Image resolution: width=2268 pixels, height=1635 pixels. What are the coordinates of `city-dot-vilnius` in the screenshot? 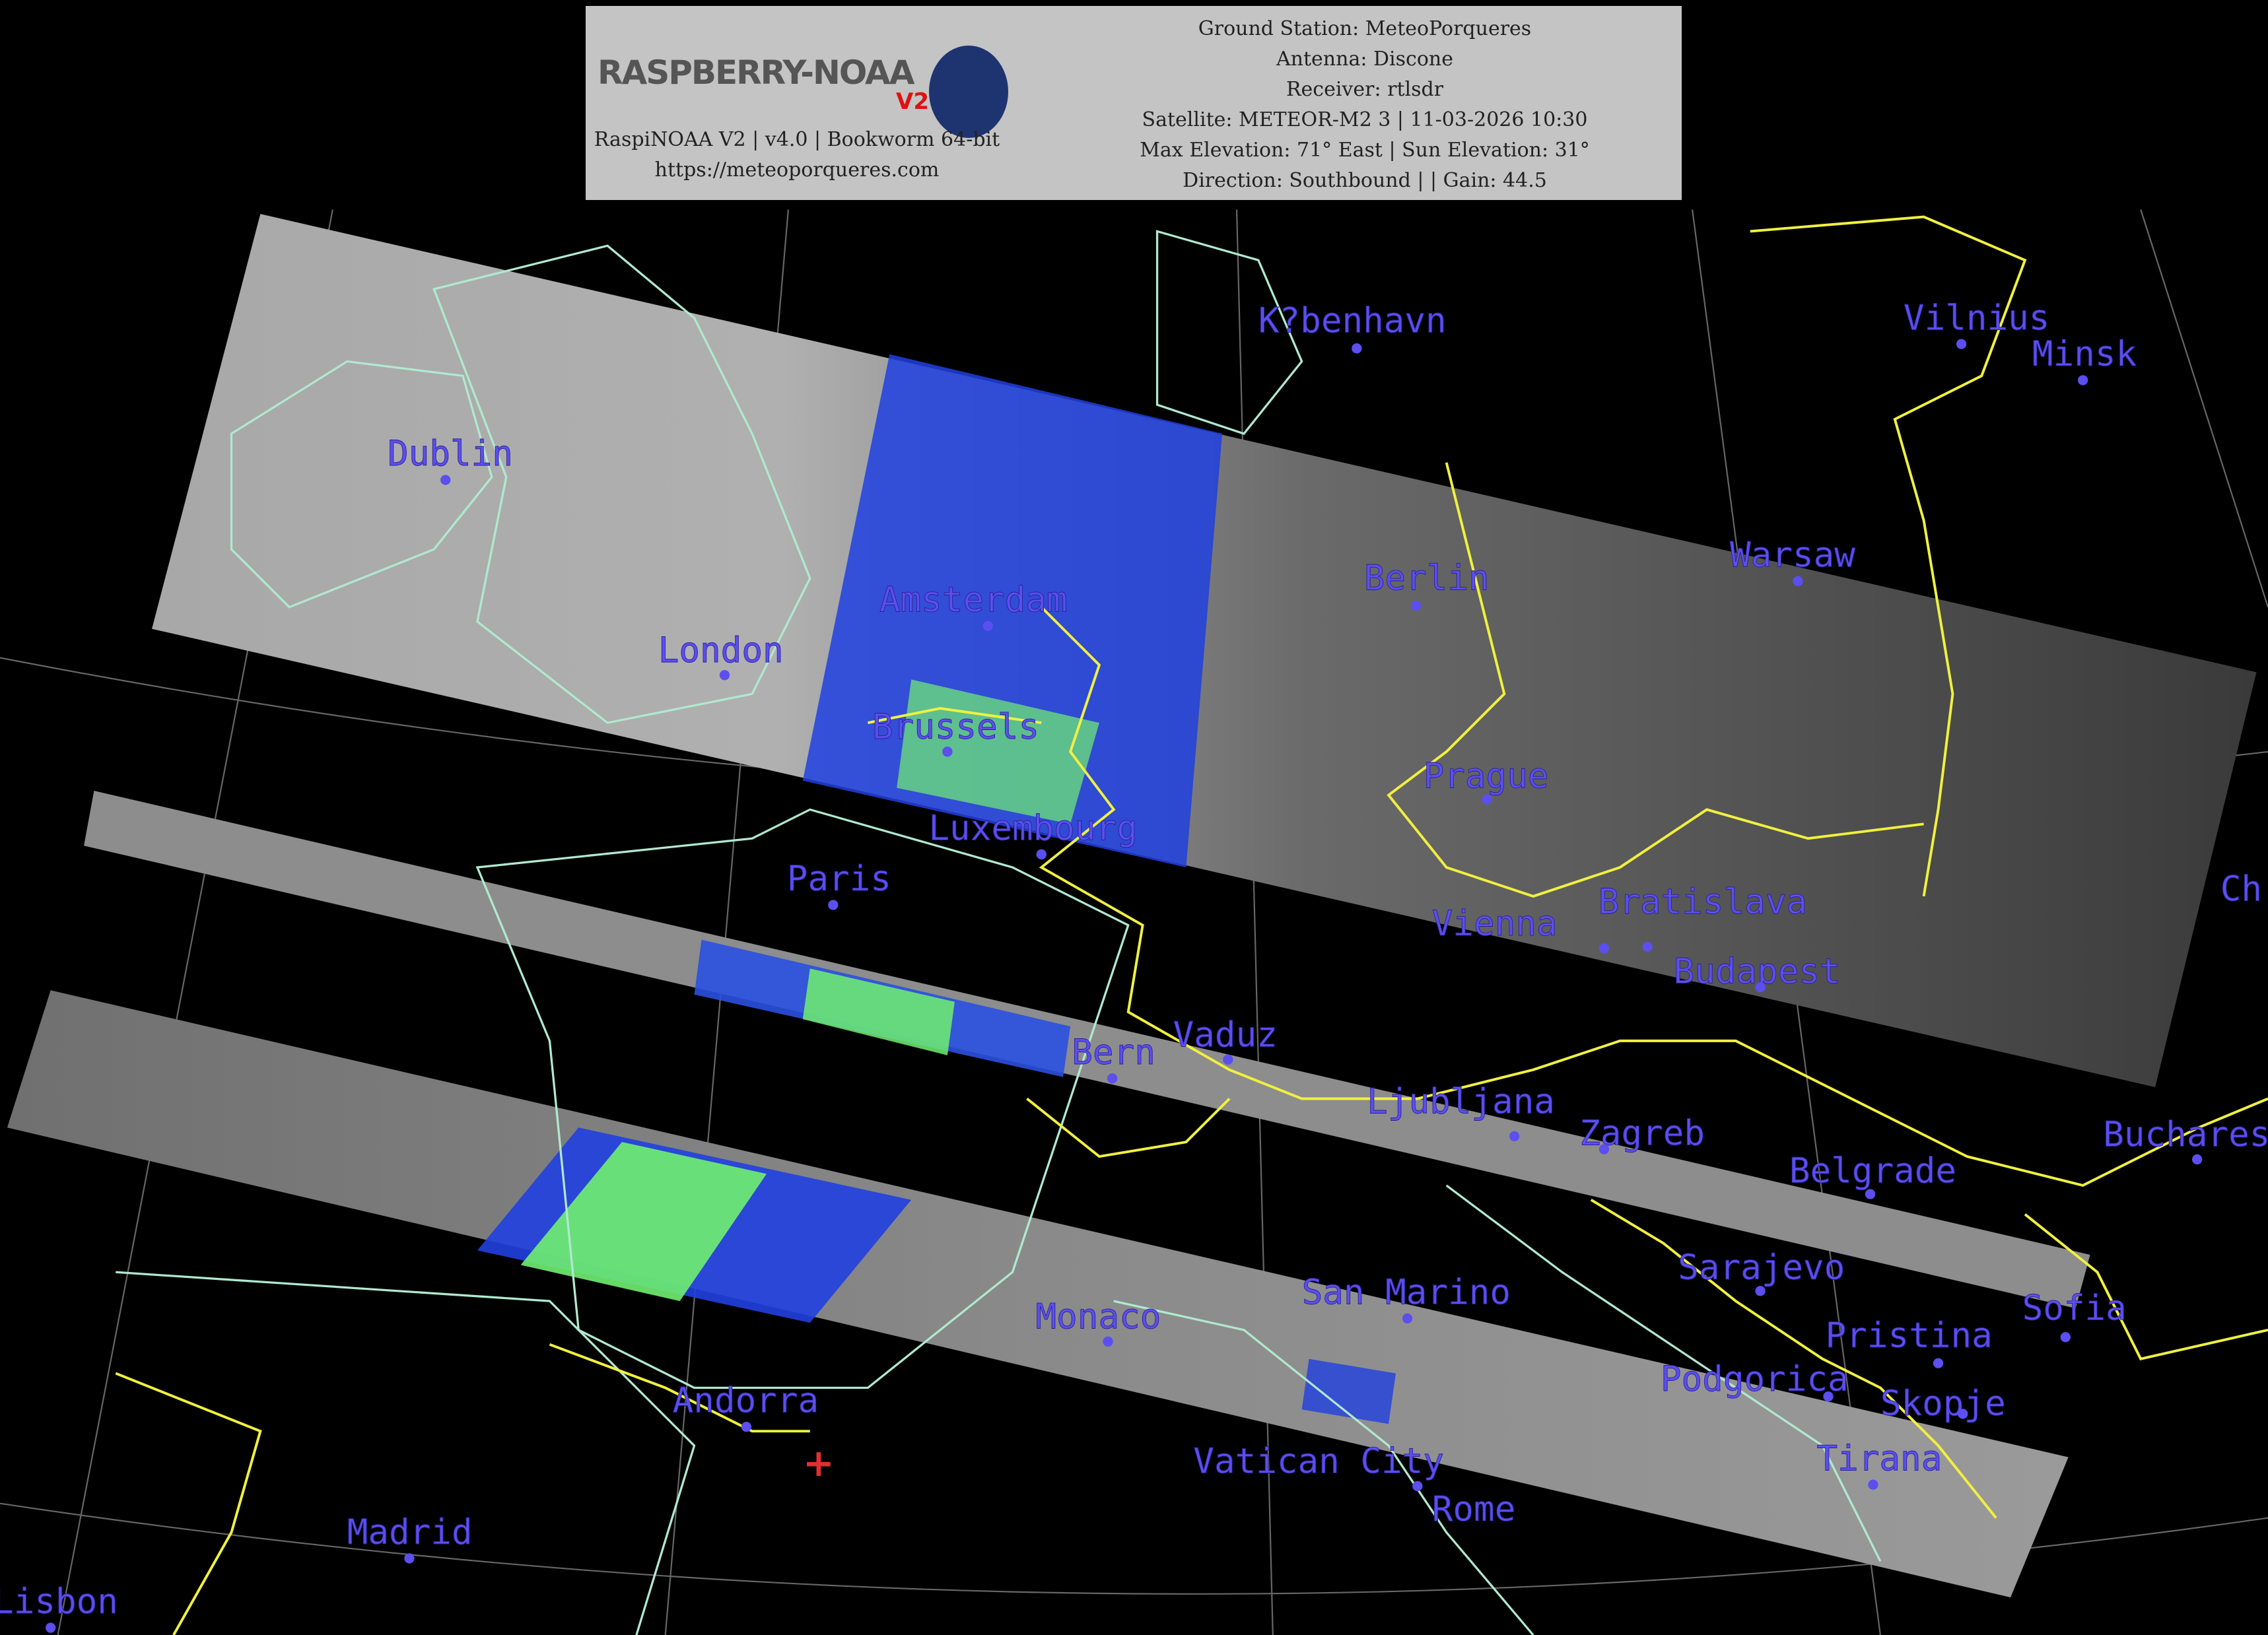 It's located at (1962, 344).